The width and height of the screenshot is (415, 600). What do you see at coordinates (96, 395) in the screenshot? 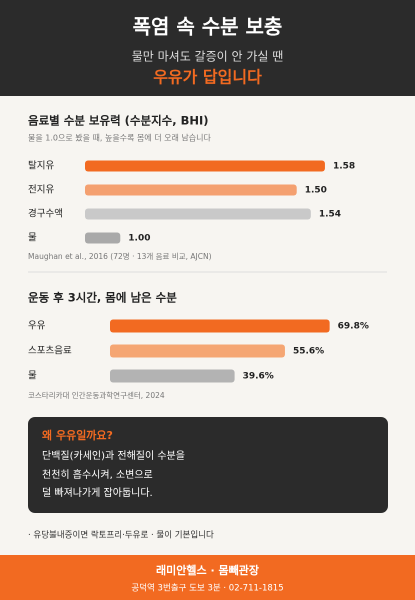
I see `chart-source: 코스타리카대 인간운동과학연구센터, 2024` at bounding box center [96, 395].